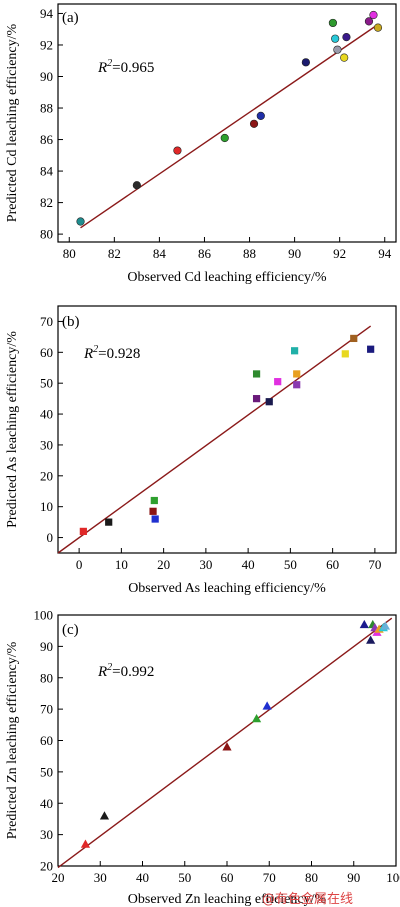 The height and width of the screenshot is (907, 400). What do you see at coordinates (125, 671) in the screenshot?
I see `r-squared-annotation: R2=0.992` at bounding box center [125, 671].